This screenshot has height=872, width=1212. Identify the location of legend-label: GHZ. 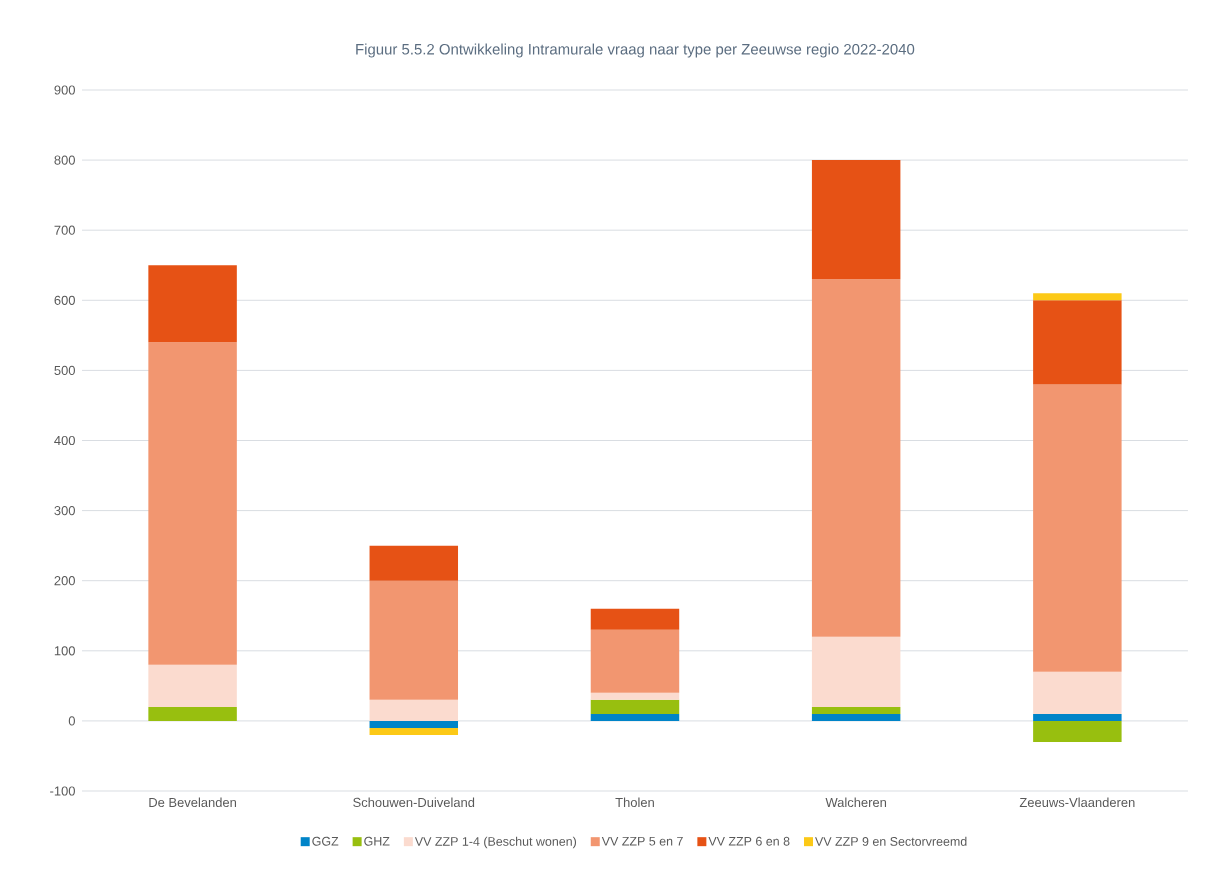
(377, 841).